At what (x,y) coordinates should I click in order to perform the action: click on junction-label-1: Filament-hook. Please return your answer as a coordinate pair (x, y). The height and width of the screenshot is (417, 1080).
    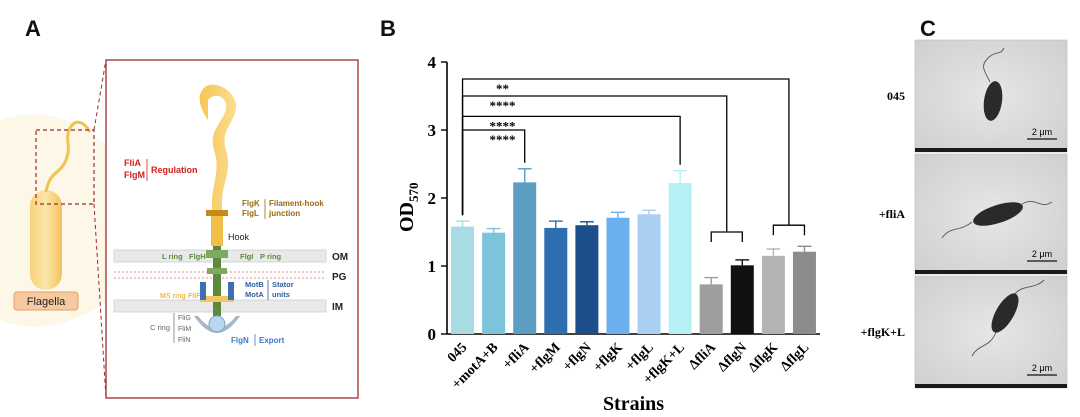
    Looking at the image, I should click on (296, 203).